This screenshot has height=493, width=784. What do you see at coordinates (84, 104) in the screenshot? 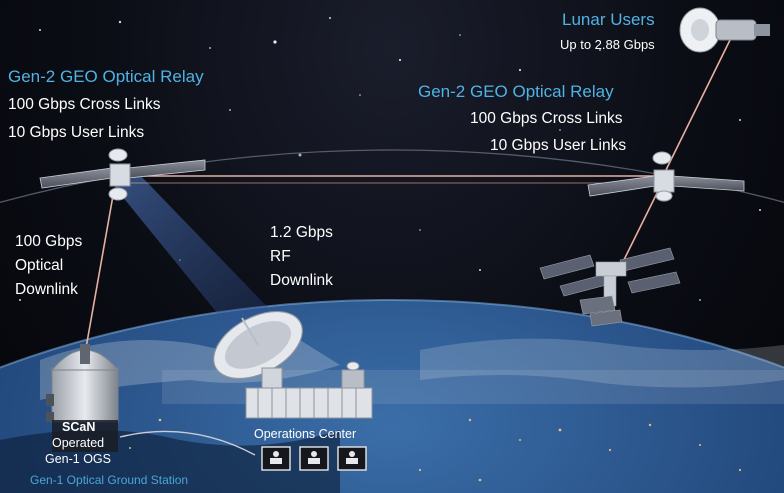
I see `left-relay-cross-links: 100 Gbps Cross Links` at bounding box center [84, 104].